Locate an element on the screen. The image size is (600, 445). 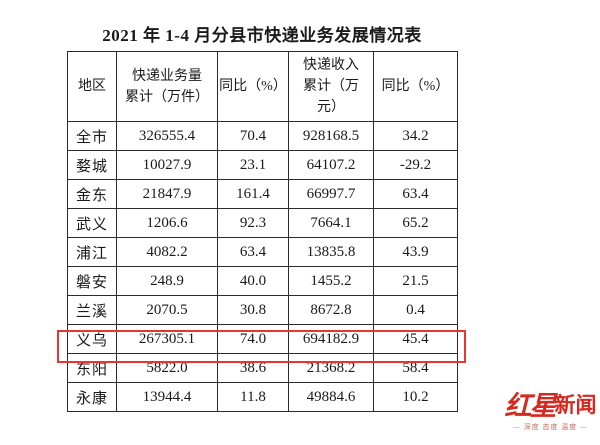
volume-yoy-cell: 70.4 is located at coordinates (253, 136).